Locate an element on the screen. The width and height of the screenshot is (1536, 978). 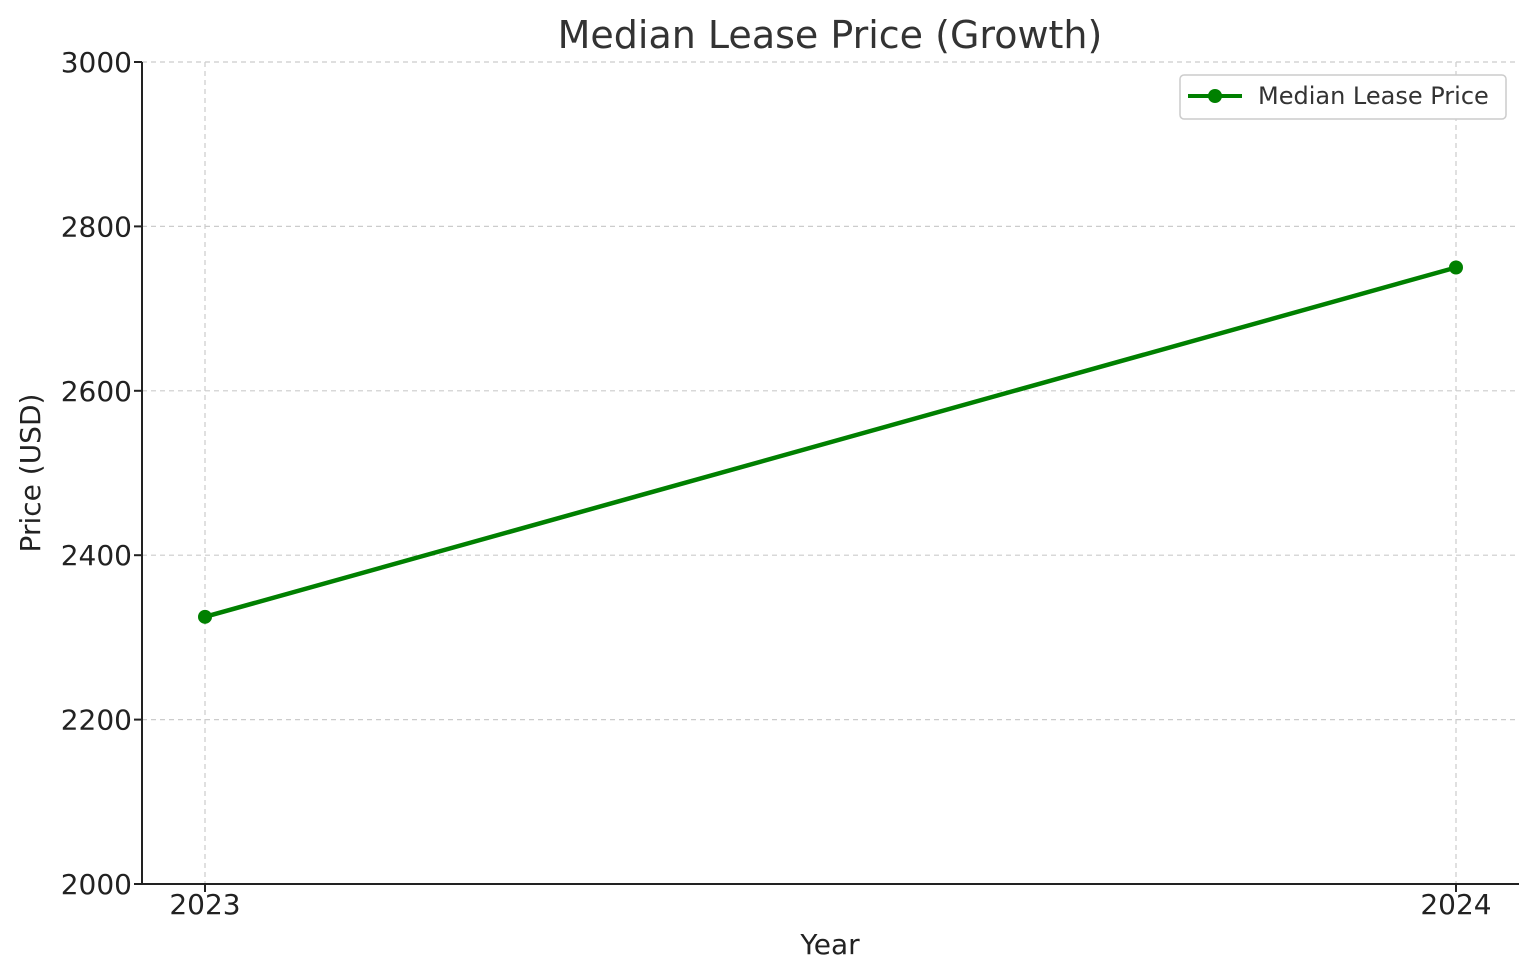
y-tick-label: 2200 is located at coordinates (96, 720).